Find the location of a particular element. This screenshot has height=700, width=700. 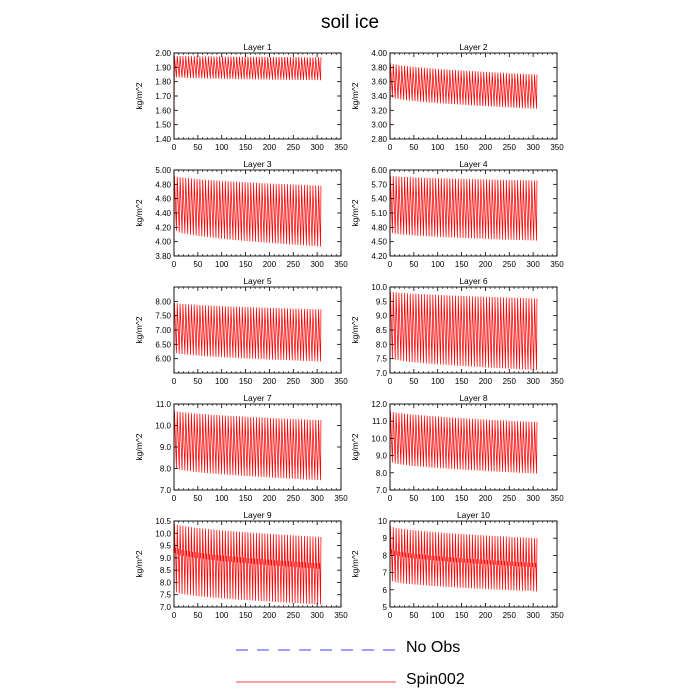

panel-title-layer-7: Layer 7 is located at coordinates (257, 398).